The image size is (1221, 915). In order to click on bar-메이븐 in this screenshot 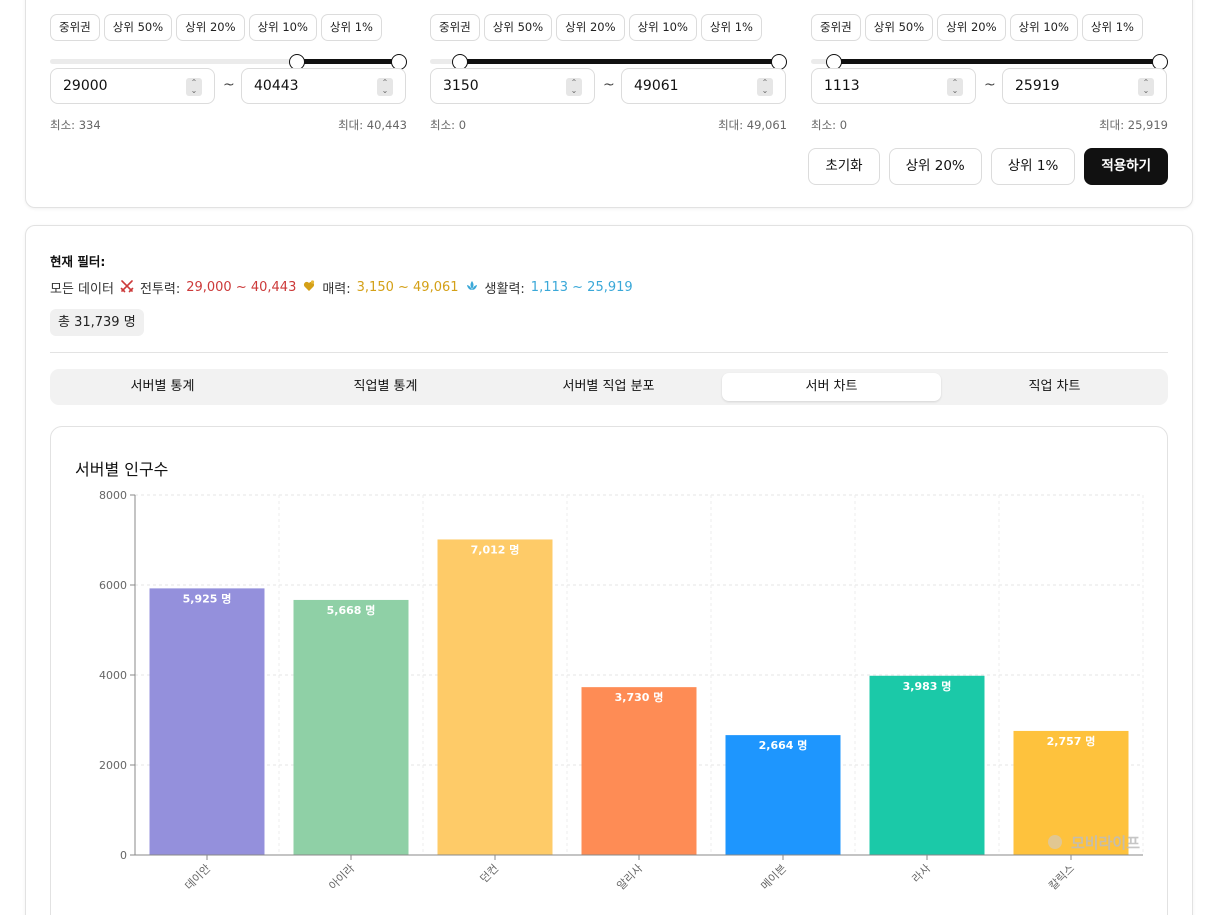, I will do `click(783, 795)`.